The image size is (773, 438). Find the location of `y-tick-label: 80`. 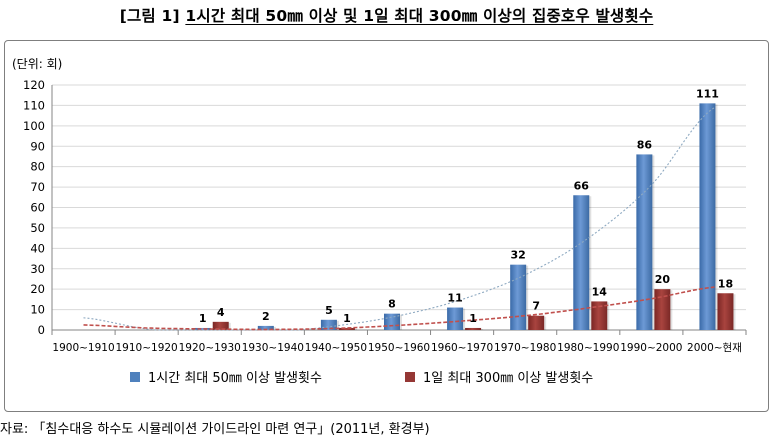

y-tick-label: 80 is located at coordinates (37, 167).